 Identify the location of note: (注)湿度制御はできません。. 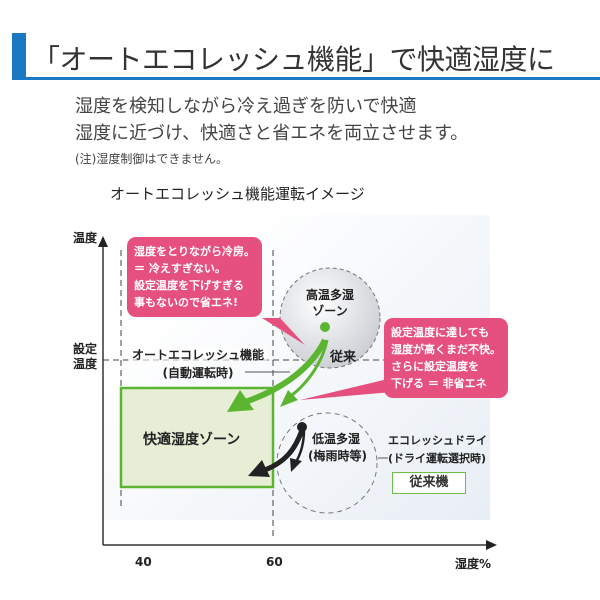
(152, 159).